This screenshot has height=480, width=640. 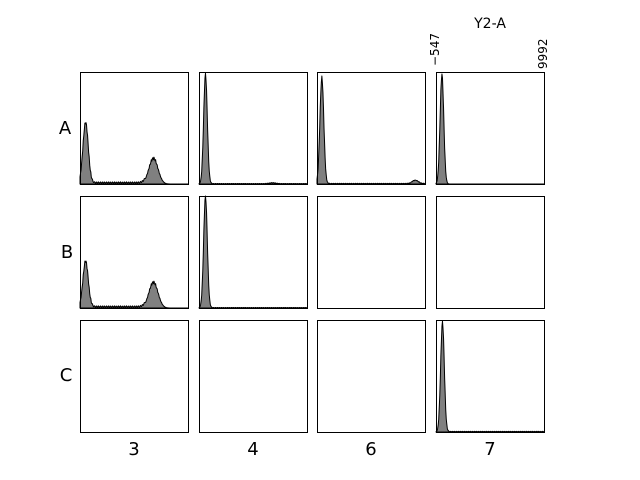 I want to click on column-label-4: 4, so click(x=252, y=449).